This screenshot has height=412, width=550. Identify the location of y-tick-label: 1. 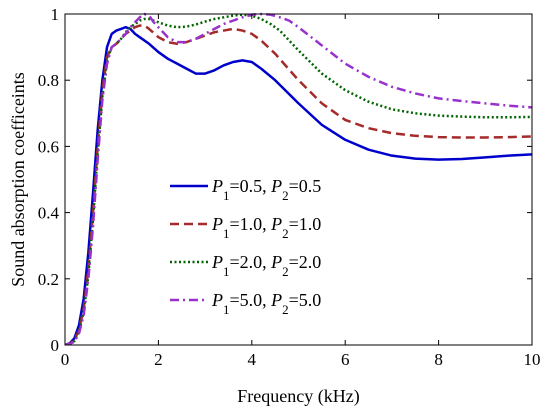
(55, 14).